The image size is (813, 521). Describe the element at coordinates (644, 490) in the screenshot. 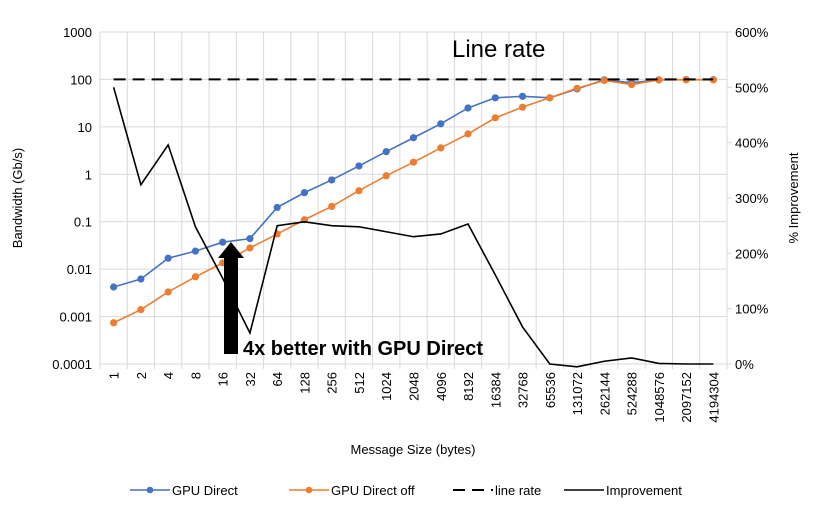

I see `legend-label: Improvement` at that location.